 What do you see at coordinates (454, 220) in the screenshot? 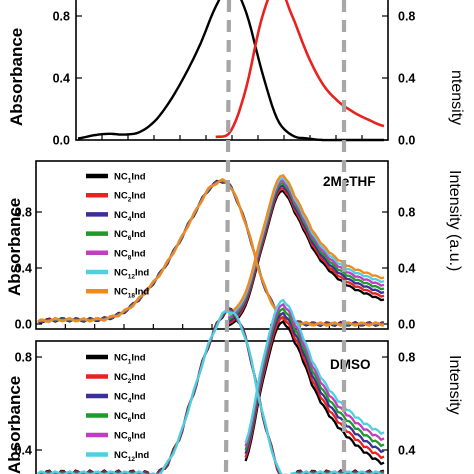
I see `panel-middle-ylabel-right: Intensity (a.u.)` at bounding box center [454, 220].